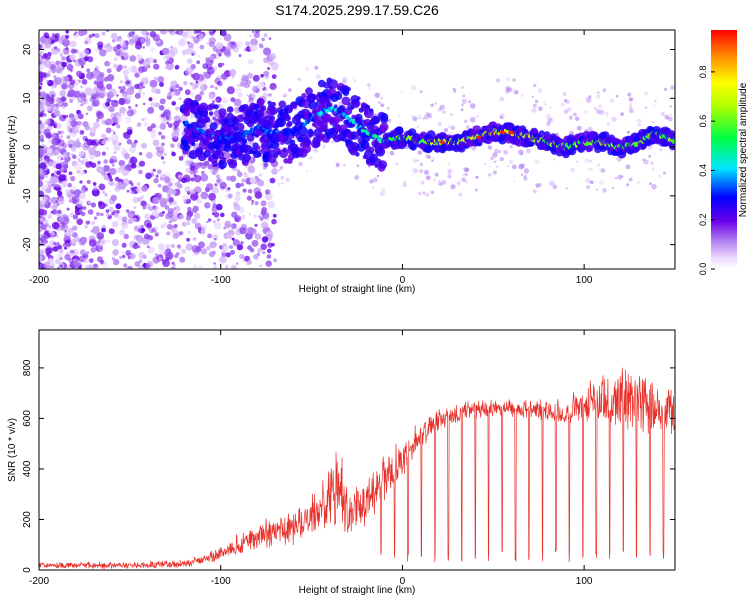  What do you see at coordinates (703, 72) in the screenshot?
I see `colorbar-tick-label: 0.8` at bounding box center [703, 72].